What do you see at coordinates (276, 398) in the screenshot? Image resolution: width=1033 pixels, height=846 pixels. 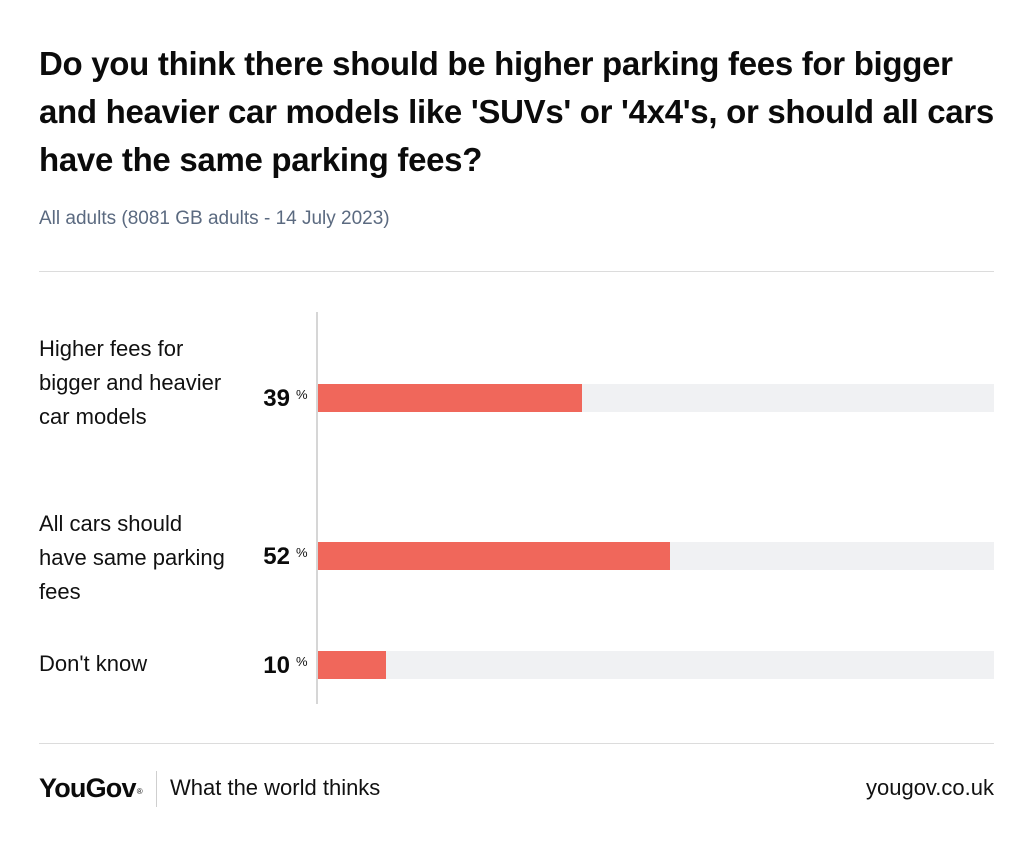 I see `bar-value-label: 39` at bounding box center [276, 398].